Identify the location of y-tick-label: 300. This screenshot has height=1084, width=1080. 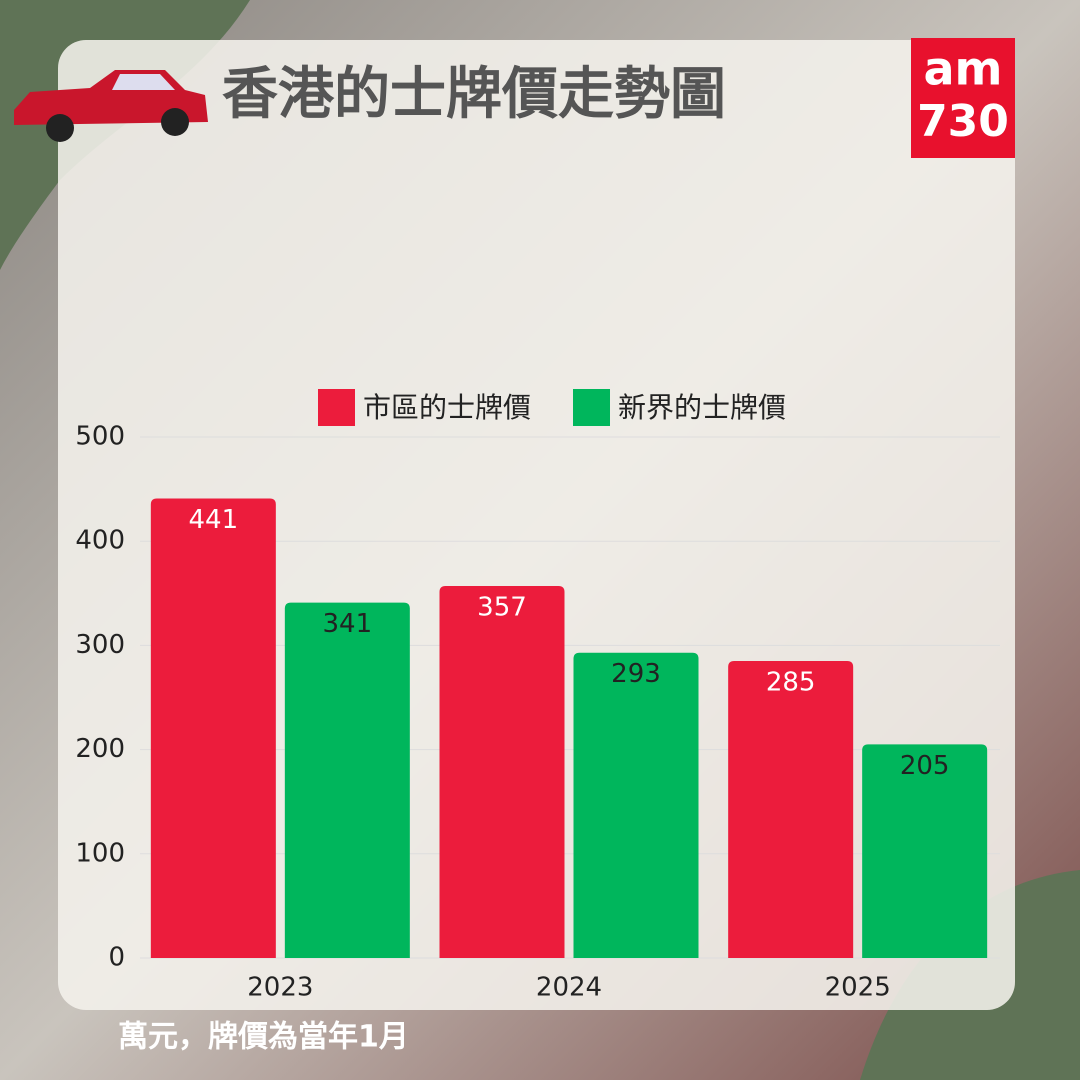
(100, 645).